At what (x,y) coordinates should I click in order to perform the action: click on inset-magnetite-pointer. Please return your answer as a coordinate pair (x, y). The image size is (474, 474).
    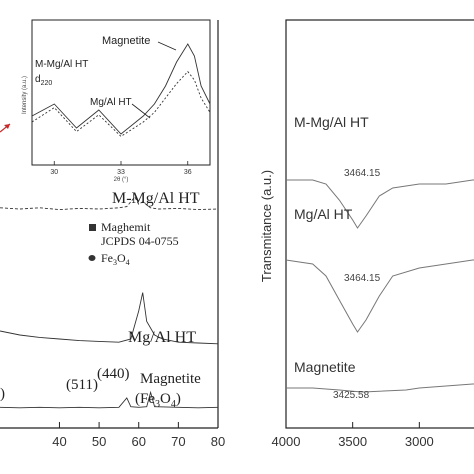
    Looking at the image, I should click on (167, 46).